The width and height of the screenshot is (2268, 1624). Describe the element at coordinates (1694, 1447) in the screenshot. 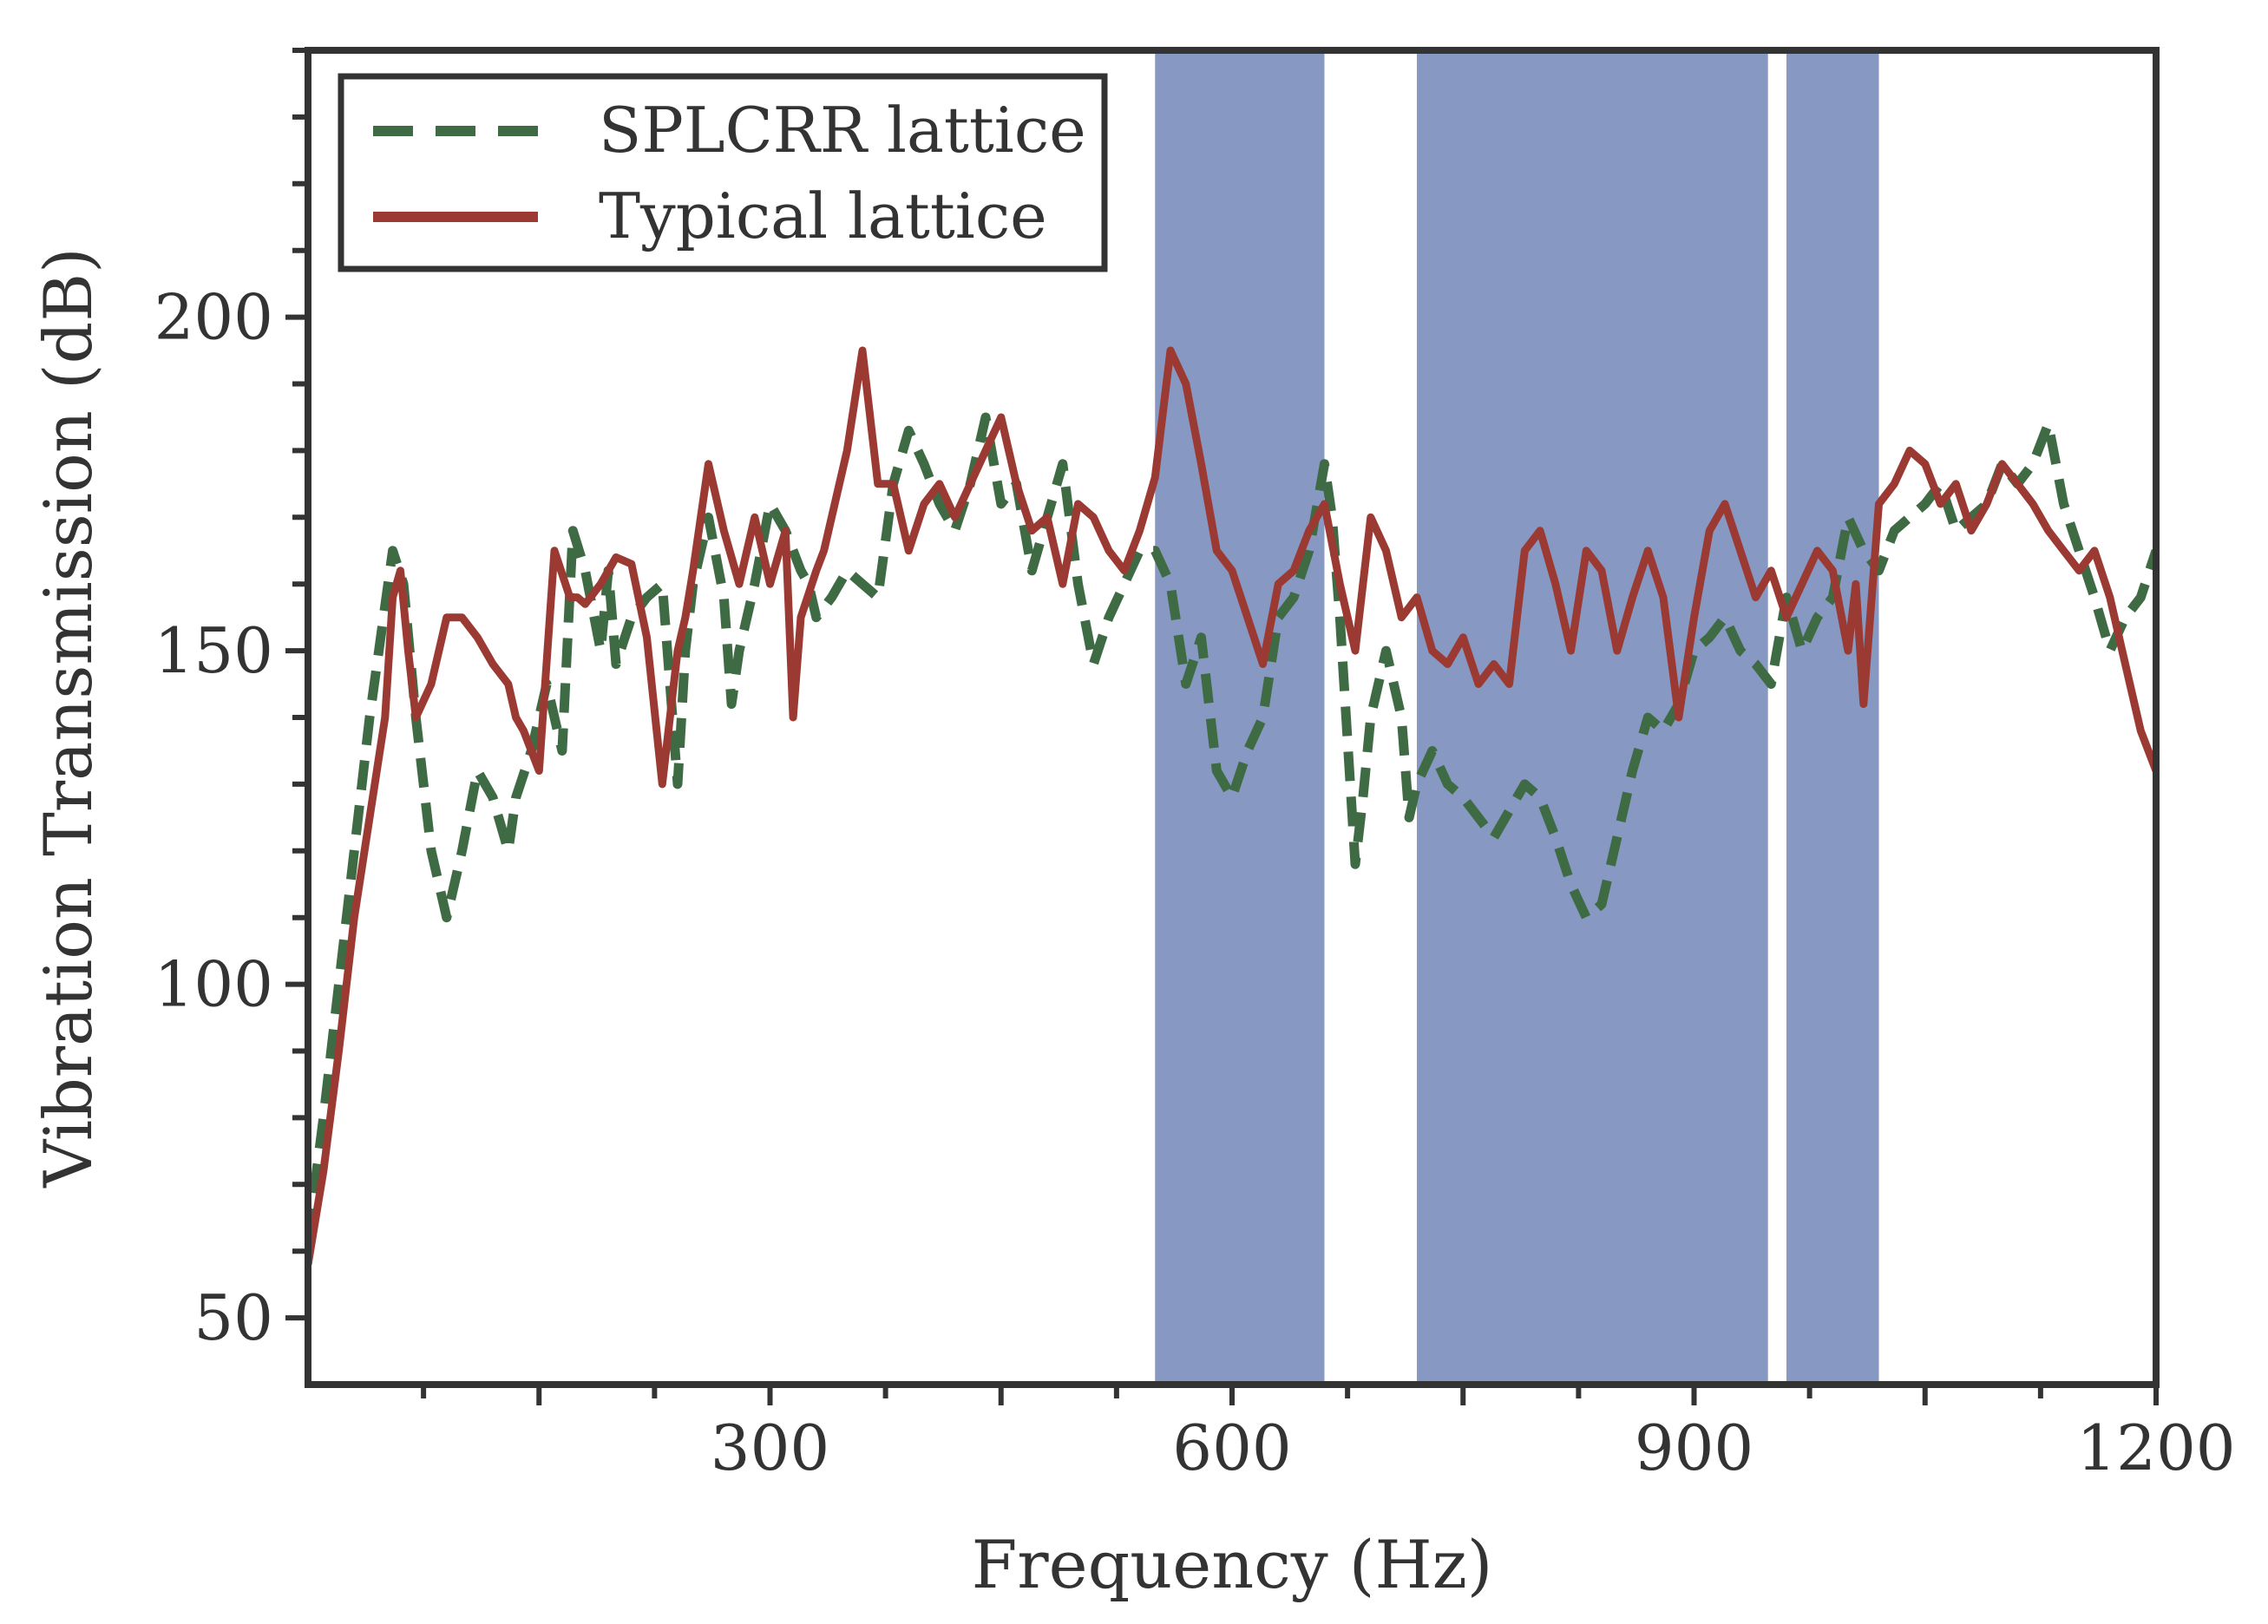

I see `x-tick-label-900: 900` at that location.